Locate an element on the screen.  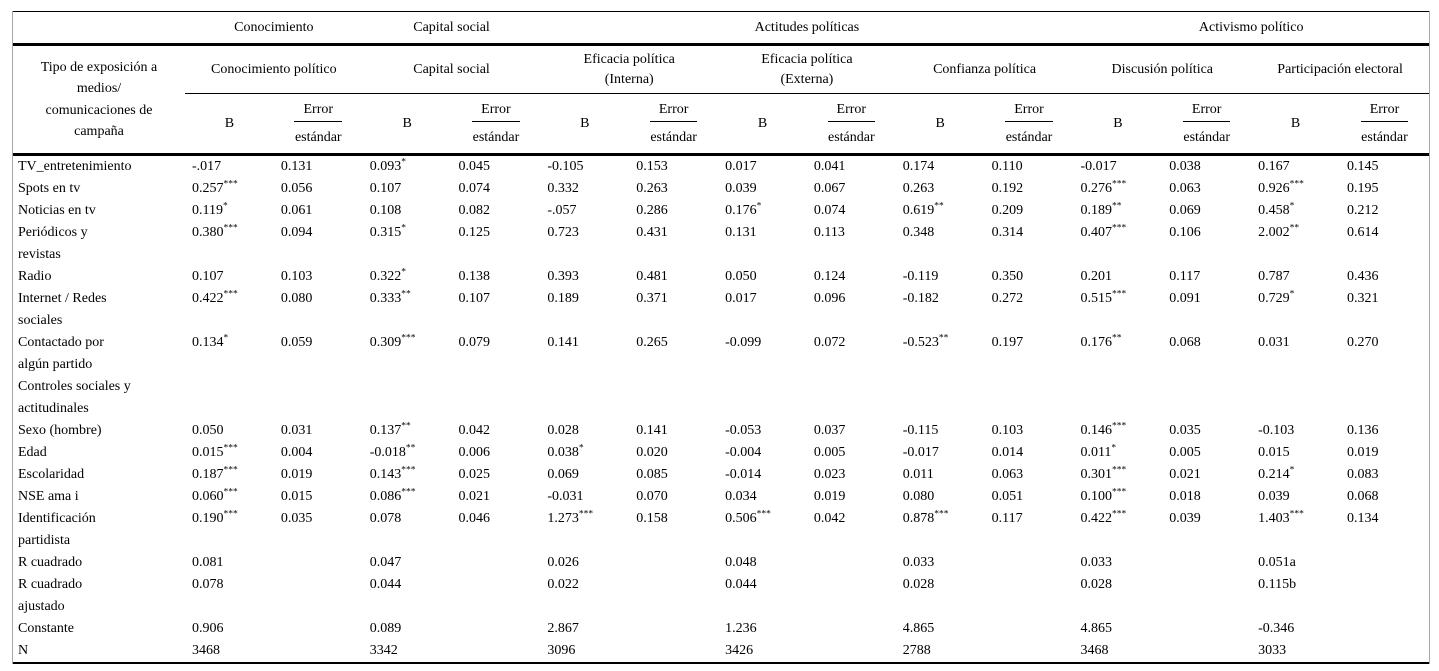
se-value-cell: 0.350 is located at coordinates (1007, 276).